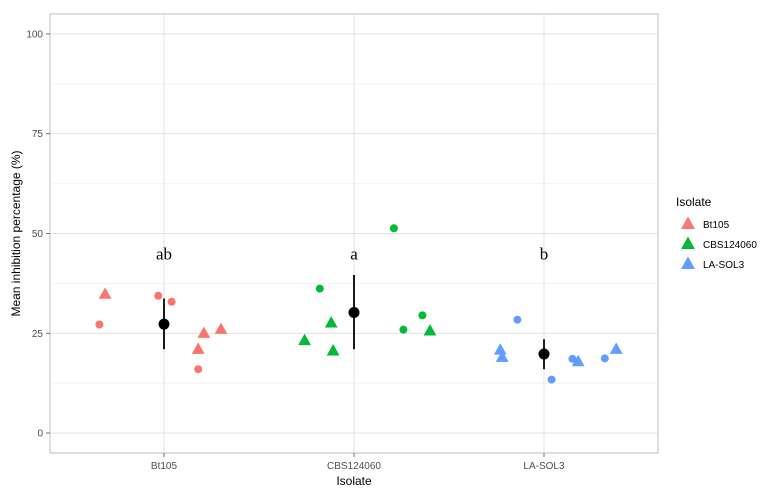  I want to click on x-tick-label: LA-SOL3, so click(544, 466).